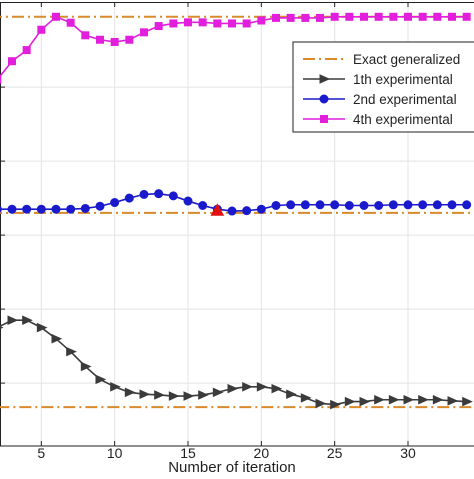  Describe the element at coordinates (408, 453) in the screenshot. I see `x-tick-label: 30` at that location.